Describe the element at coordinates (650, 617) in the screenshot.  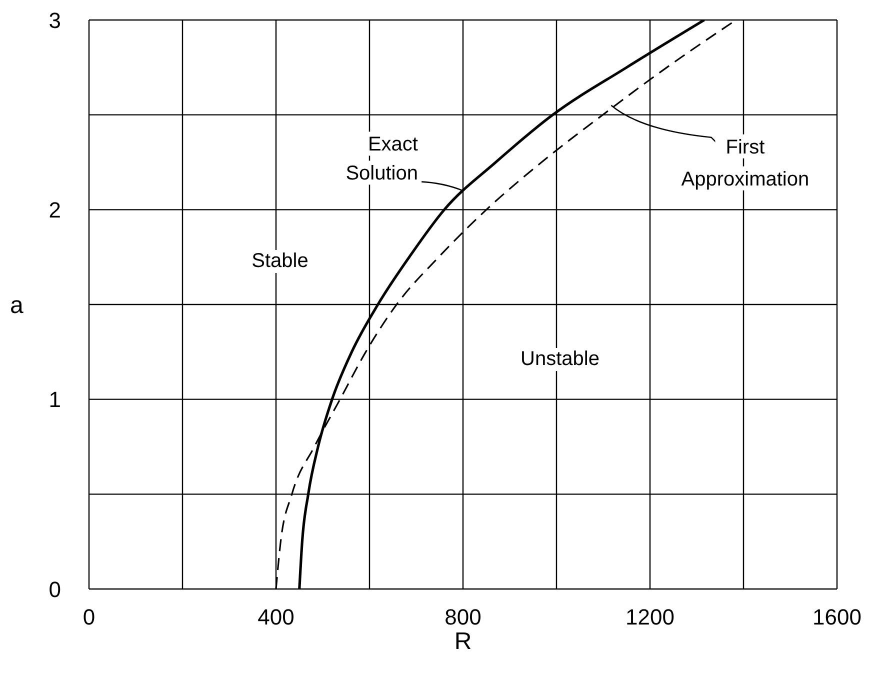
I see `x-tick-label: 1200` at that location.